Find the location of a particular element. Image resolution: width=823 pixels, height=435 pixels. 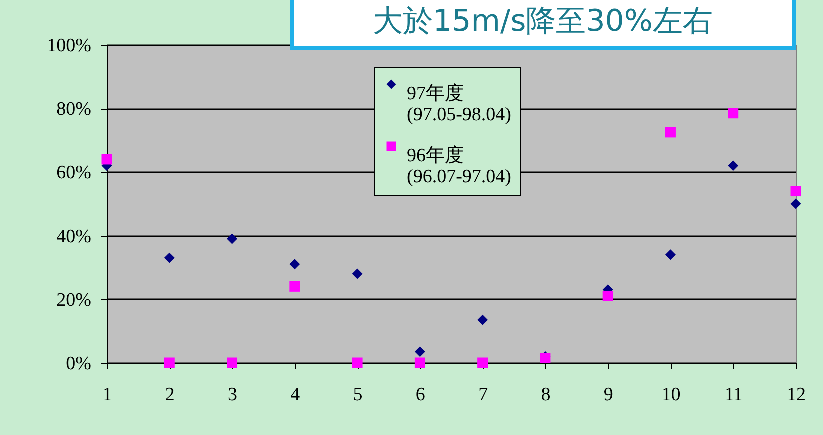

x-tick-label: 10 is located at coordinates (671, 395).